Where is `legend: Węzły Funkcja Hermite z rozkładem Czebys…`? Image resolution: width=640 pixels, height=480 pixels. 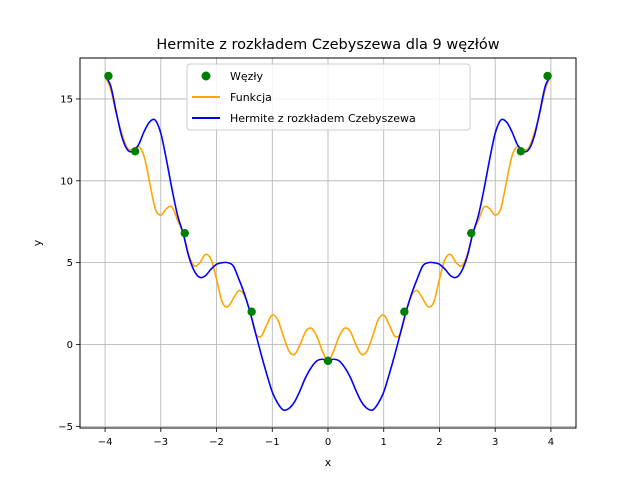
legend: Węzły Funkcja Hermite z rozkładem Czebys… is located at coordinates (328, 97).